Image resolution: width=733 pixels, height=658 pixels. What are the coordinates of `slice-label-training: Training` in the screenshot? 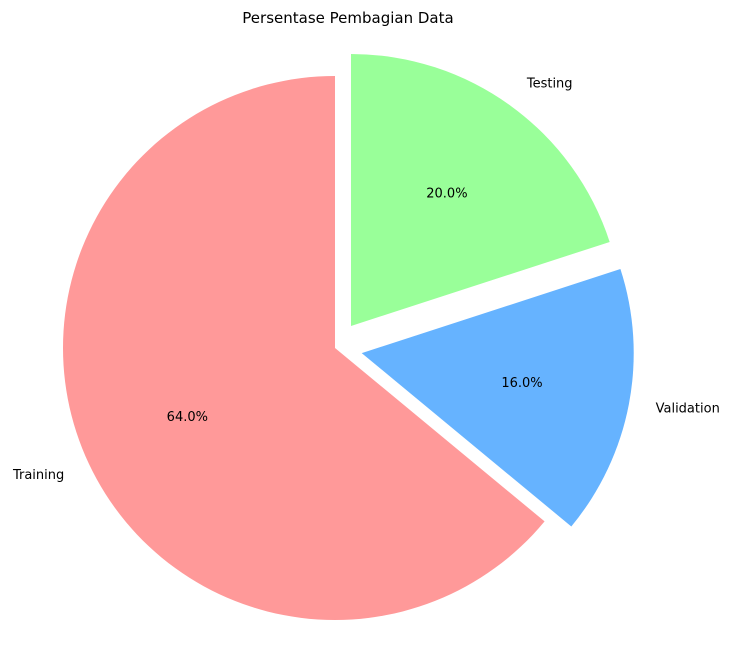 It's located at (38, 475).